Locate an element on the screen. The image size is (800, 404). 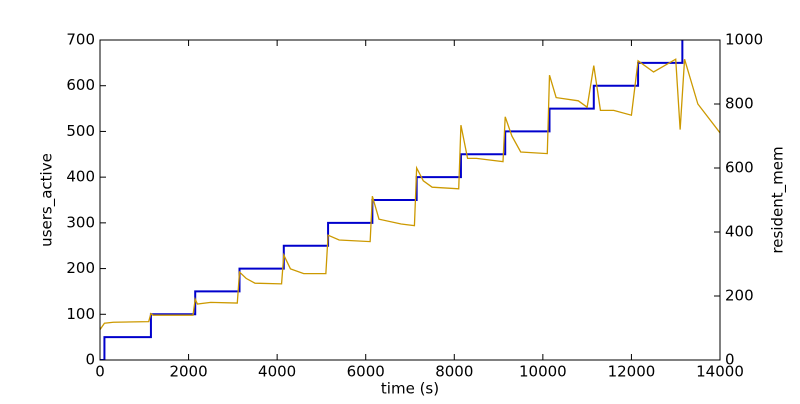
y-axis-label: users_active is located at coordinates (47, 200).